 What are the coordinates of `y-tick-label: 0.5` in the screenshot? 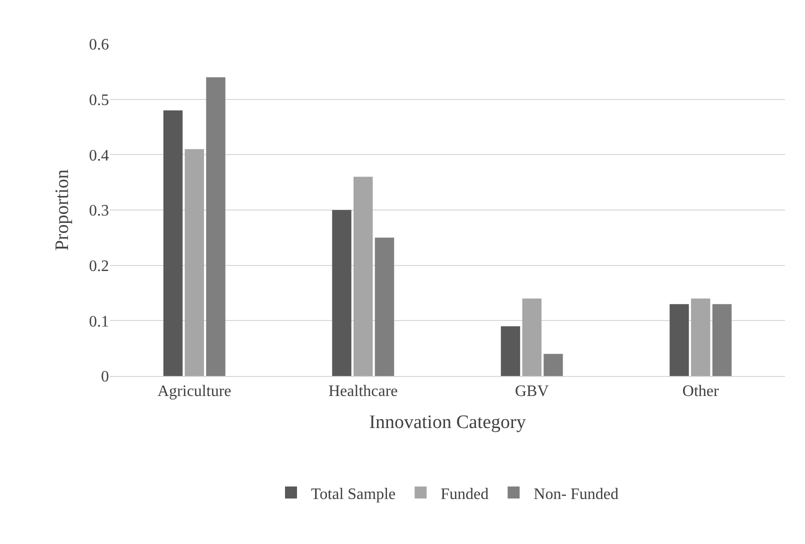 It's located at (99, 100).